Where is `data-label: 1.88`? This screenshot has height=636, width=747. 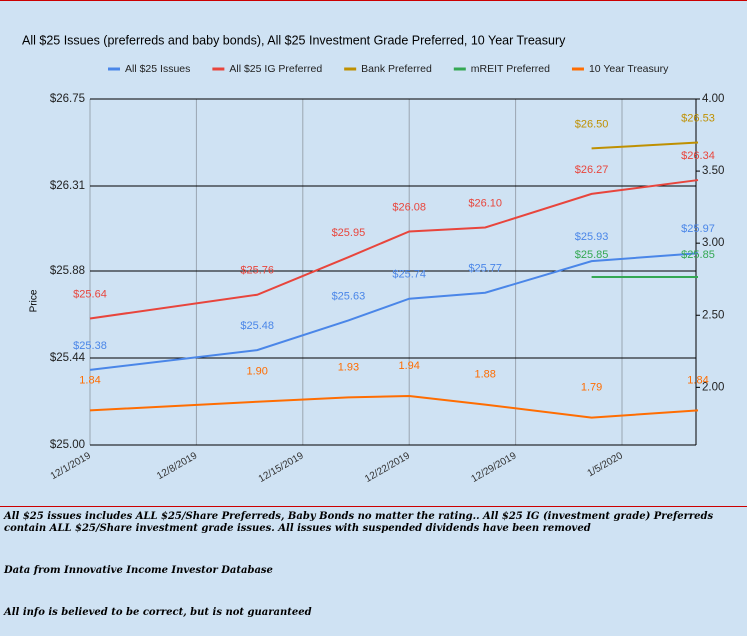
data-label: 1.88 is located at coordinates (484, 375).